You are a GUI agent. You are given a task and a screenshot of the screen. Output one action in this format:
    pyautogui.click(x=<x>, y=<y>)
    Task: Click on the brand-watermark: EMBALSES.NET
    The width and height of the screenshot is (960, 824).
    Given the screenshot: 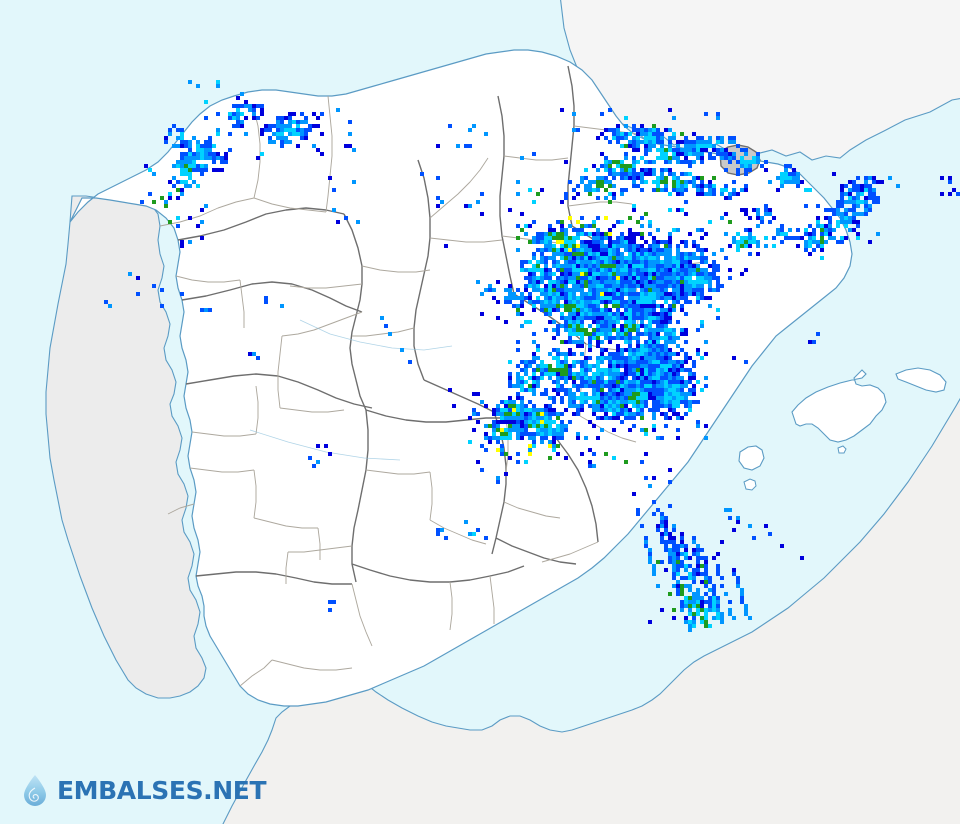 What is the action you would take?
    pyautogui.click(x=144, y=790)
    